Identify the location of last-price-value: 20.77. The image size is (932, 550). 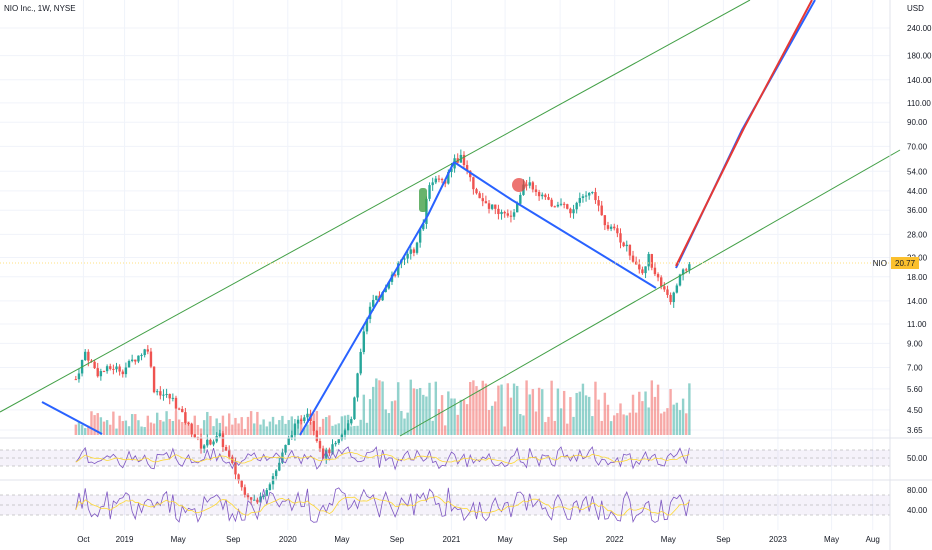
(905, 263).